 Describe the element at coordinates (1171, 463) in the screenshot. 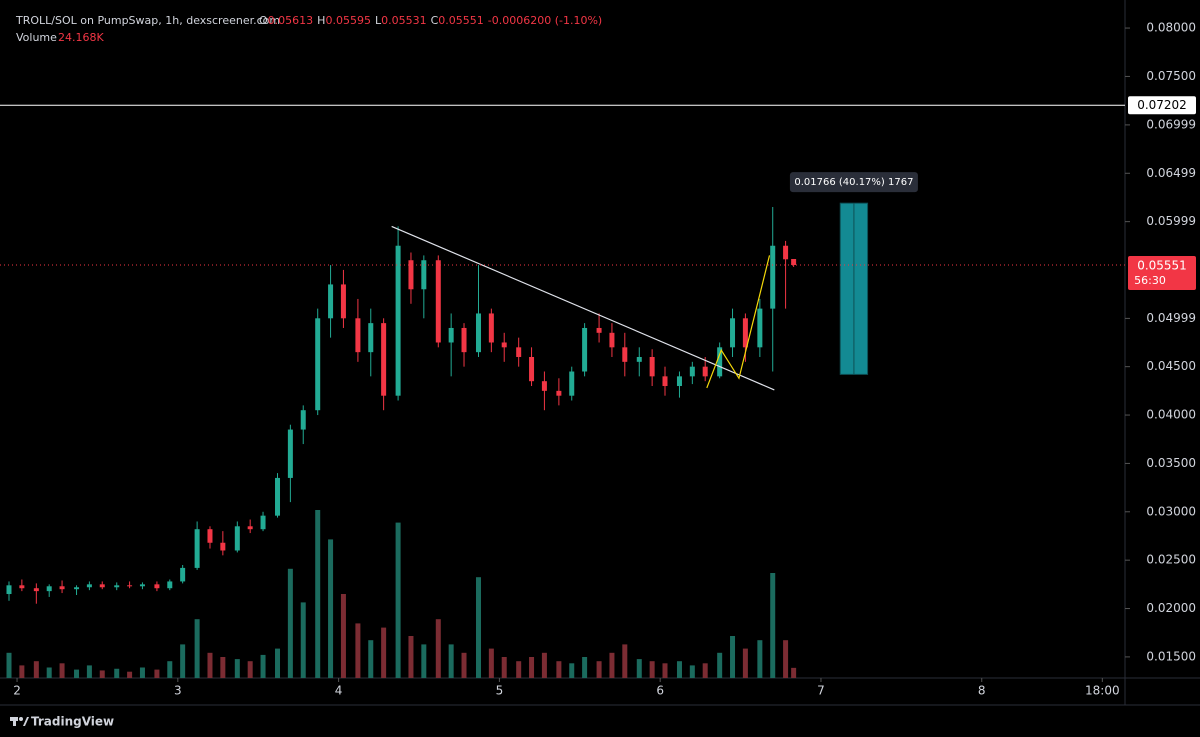

I see `y-tick-label: 0.03500` at that location.